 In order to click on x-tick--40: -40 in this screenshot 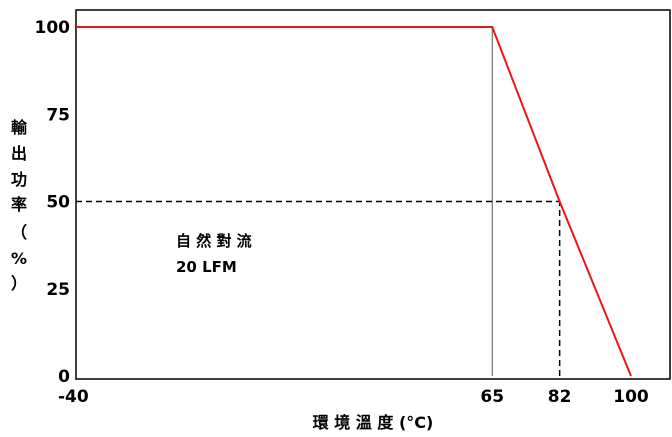, I will do `click(73, 397)`.